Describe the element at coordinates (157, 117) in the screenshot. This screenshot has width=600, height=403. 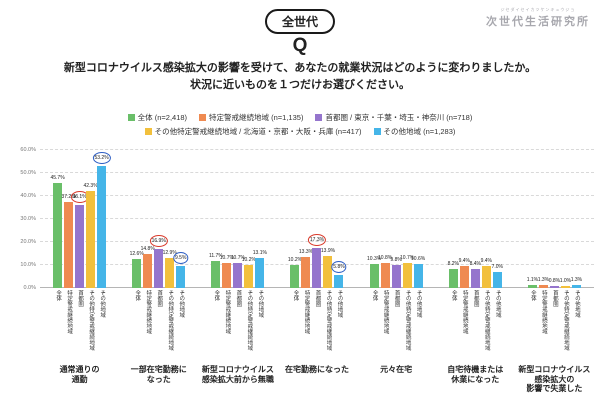
I see `legend-item: 全体 (n=2,418)` at that location.